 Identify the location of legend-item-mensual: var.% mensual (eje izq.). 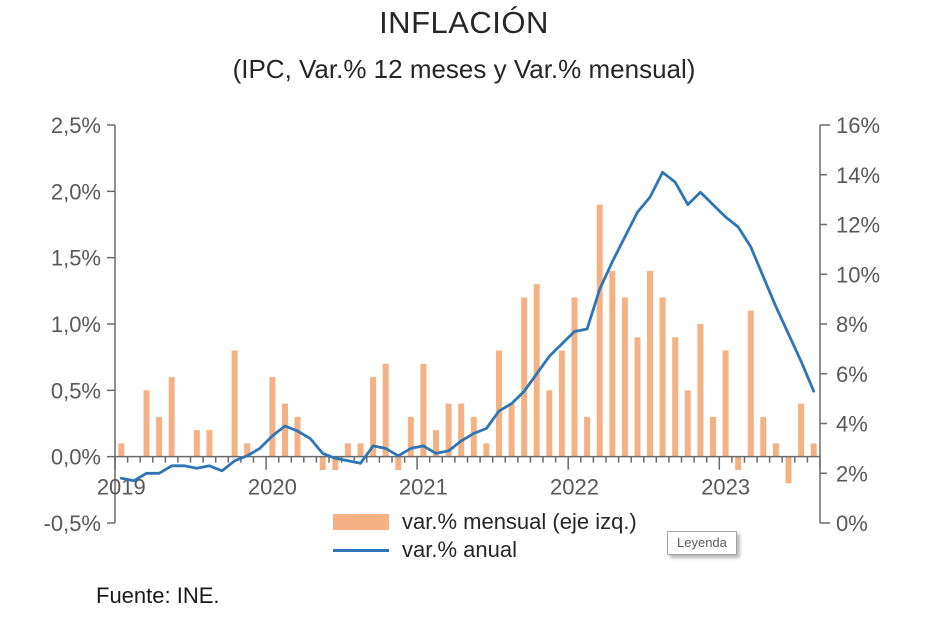
(485, 522).